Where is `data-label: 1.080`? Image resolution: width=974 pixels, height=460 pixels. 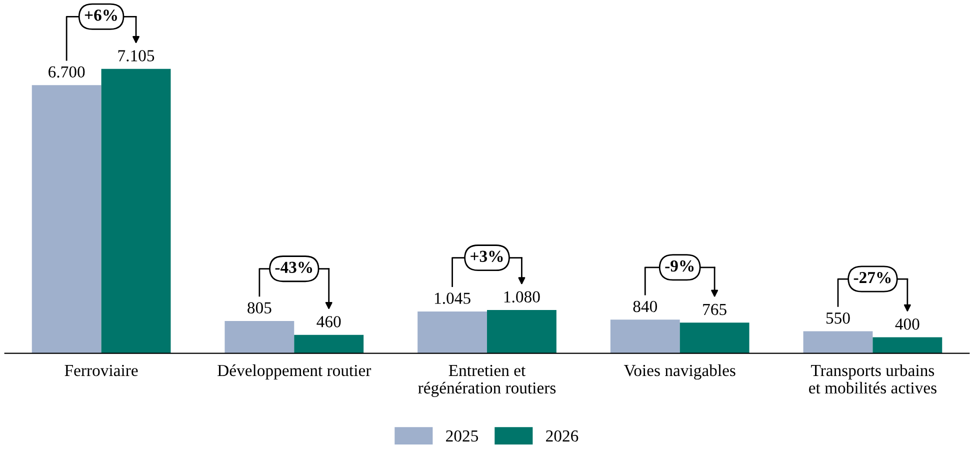
data-label: 1.080 is located at coordinates (522, 297).